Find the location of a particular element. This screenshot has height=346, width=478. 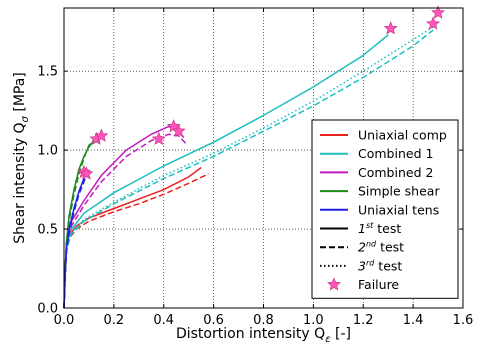

y-tick-label: 1.5 is located at coordinates (47, 72).